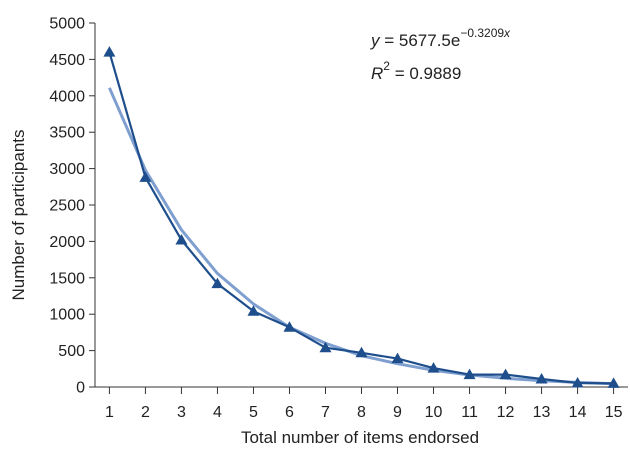 Image resolution: width=630 pixels, height=449 pixels. Describe the element at coordinates (67, 242) in the screenshot. I see `y-tick-label: 2000` at that location.